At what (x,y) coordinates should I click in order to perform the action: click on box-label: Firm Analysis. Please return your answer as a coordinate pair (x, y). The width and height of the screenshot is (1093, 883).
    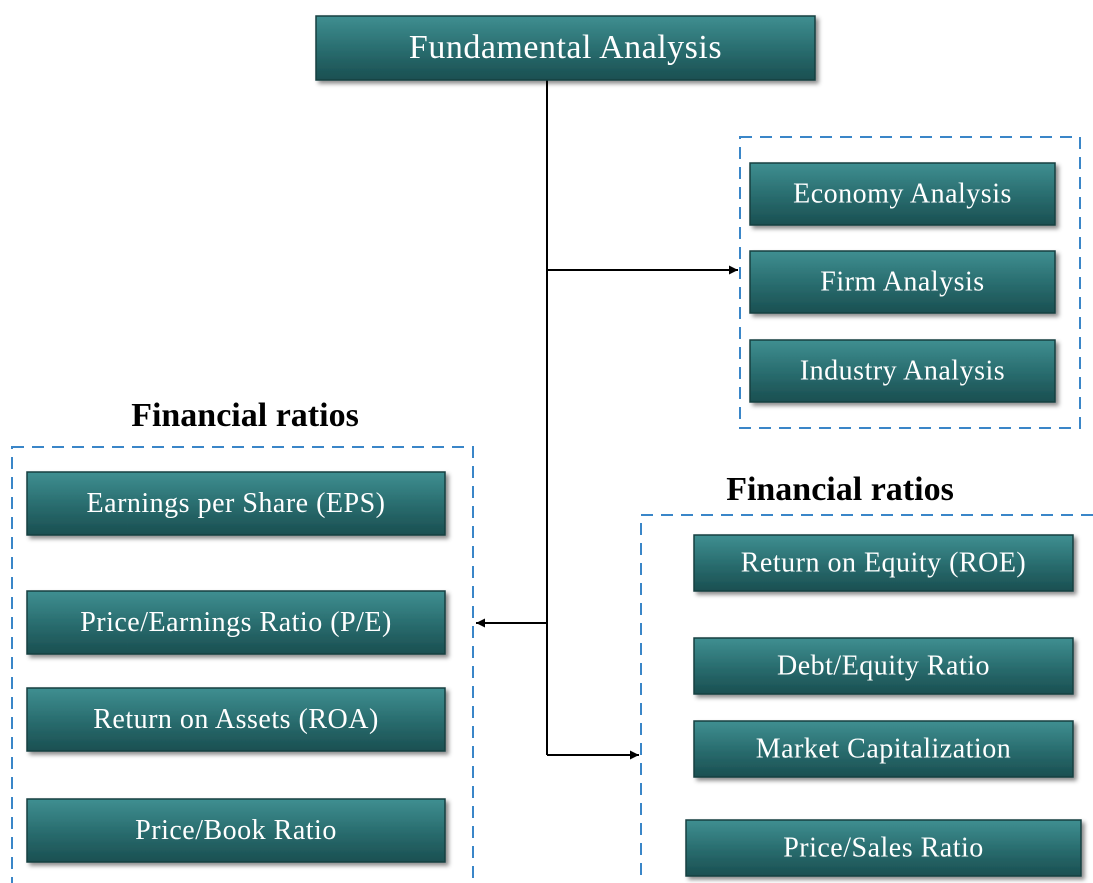
    Looking at the image, I should click on (902, 281).